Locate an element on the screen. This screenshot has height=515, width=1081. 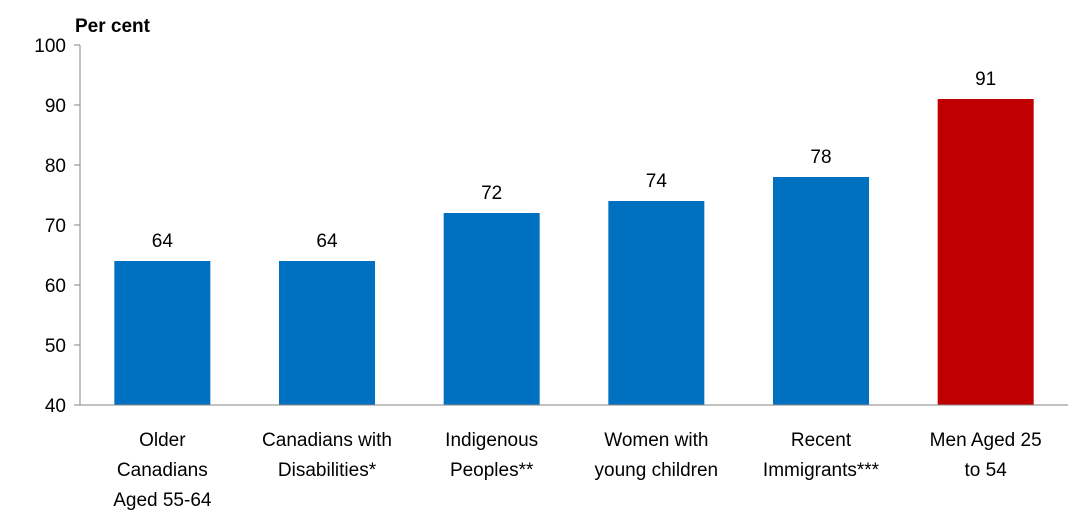
y-tick-label: 80 is located at coordinates (55, 166).